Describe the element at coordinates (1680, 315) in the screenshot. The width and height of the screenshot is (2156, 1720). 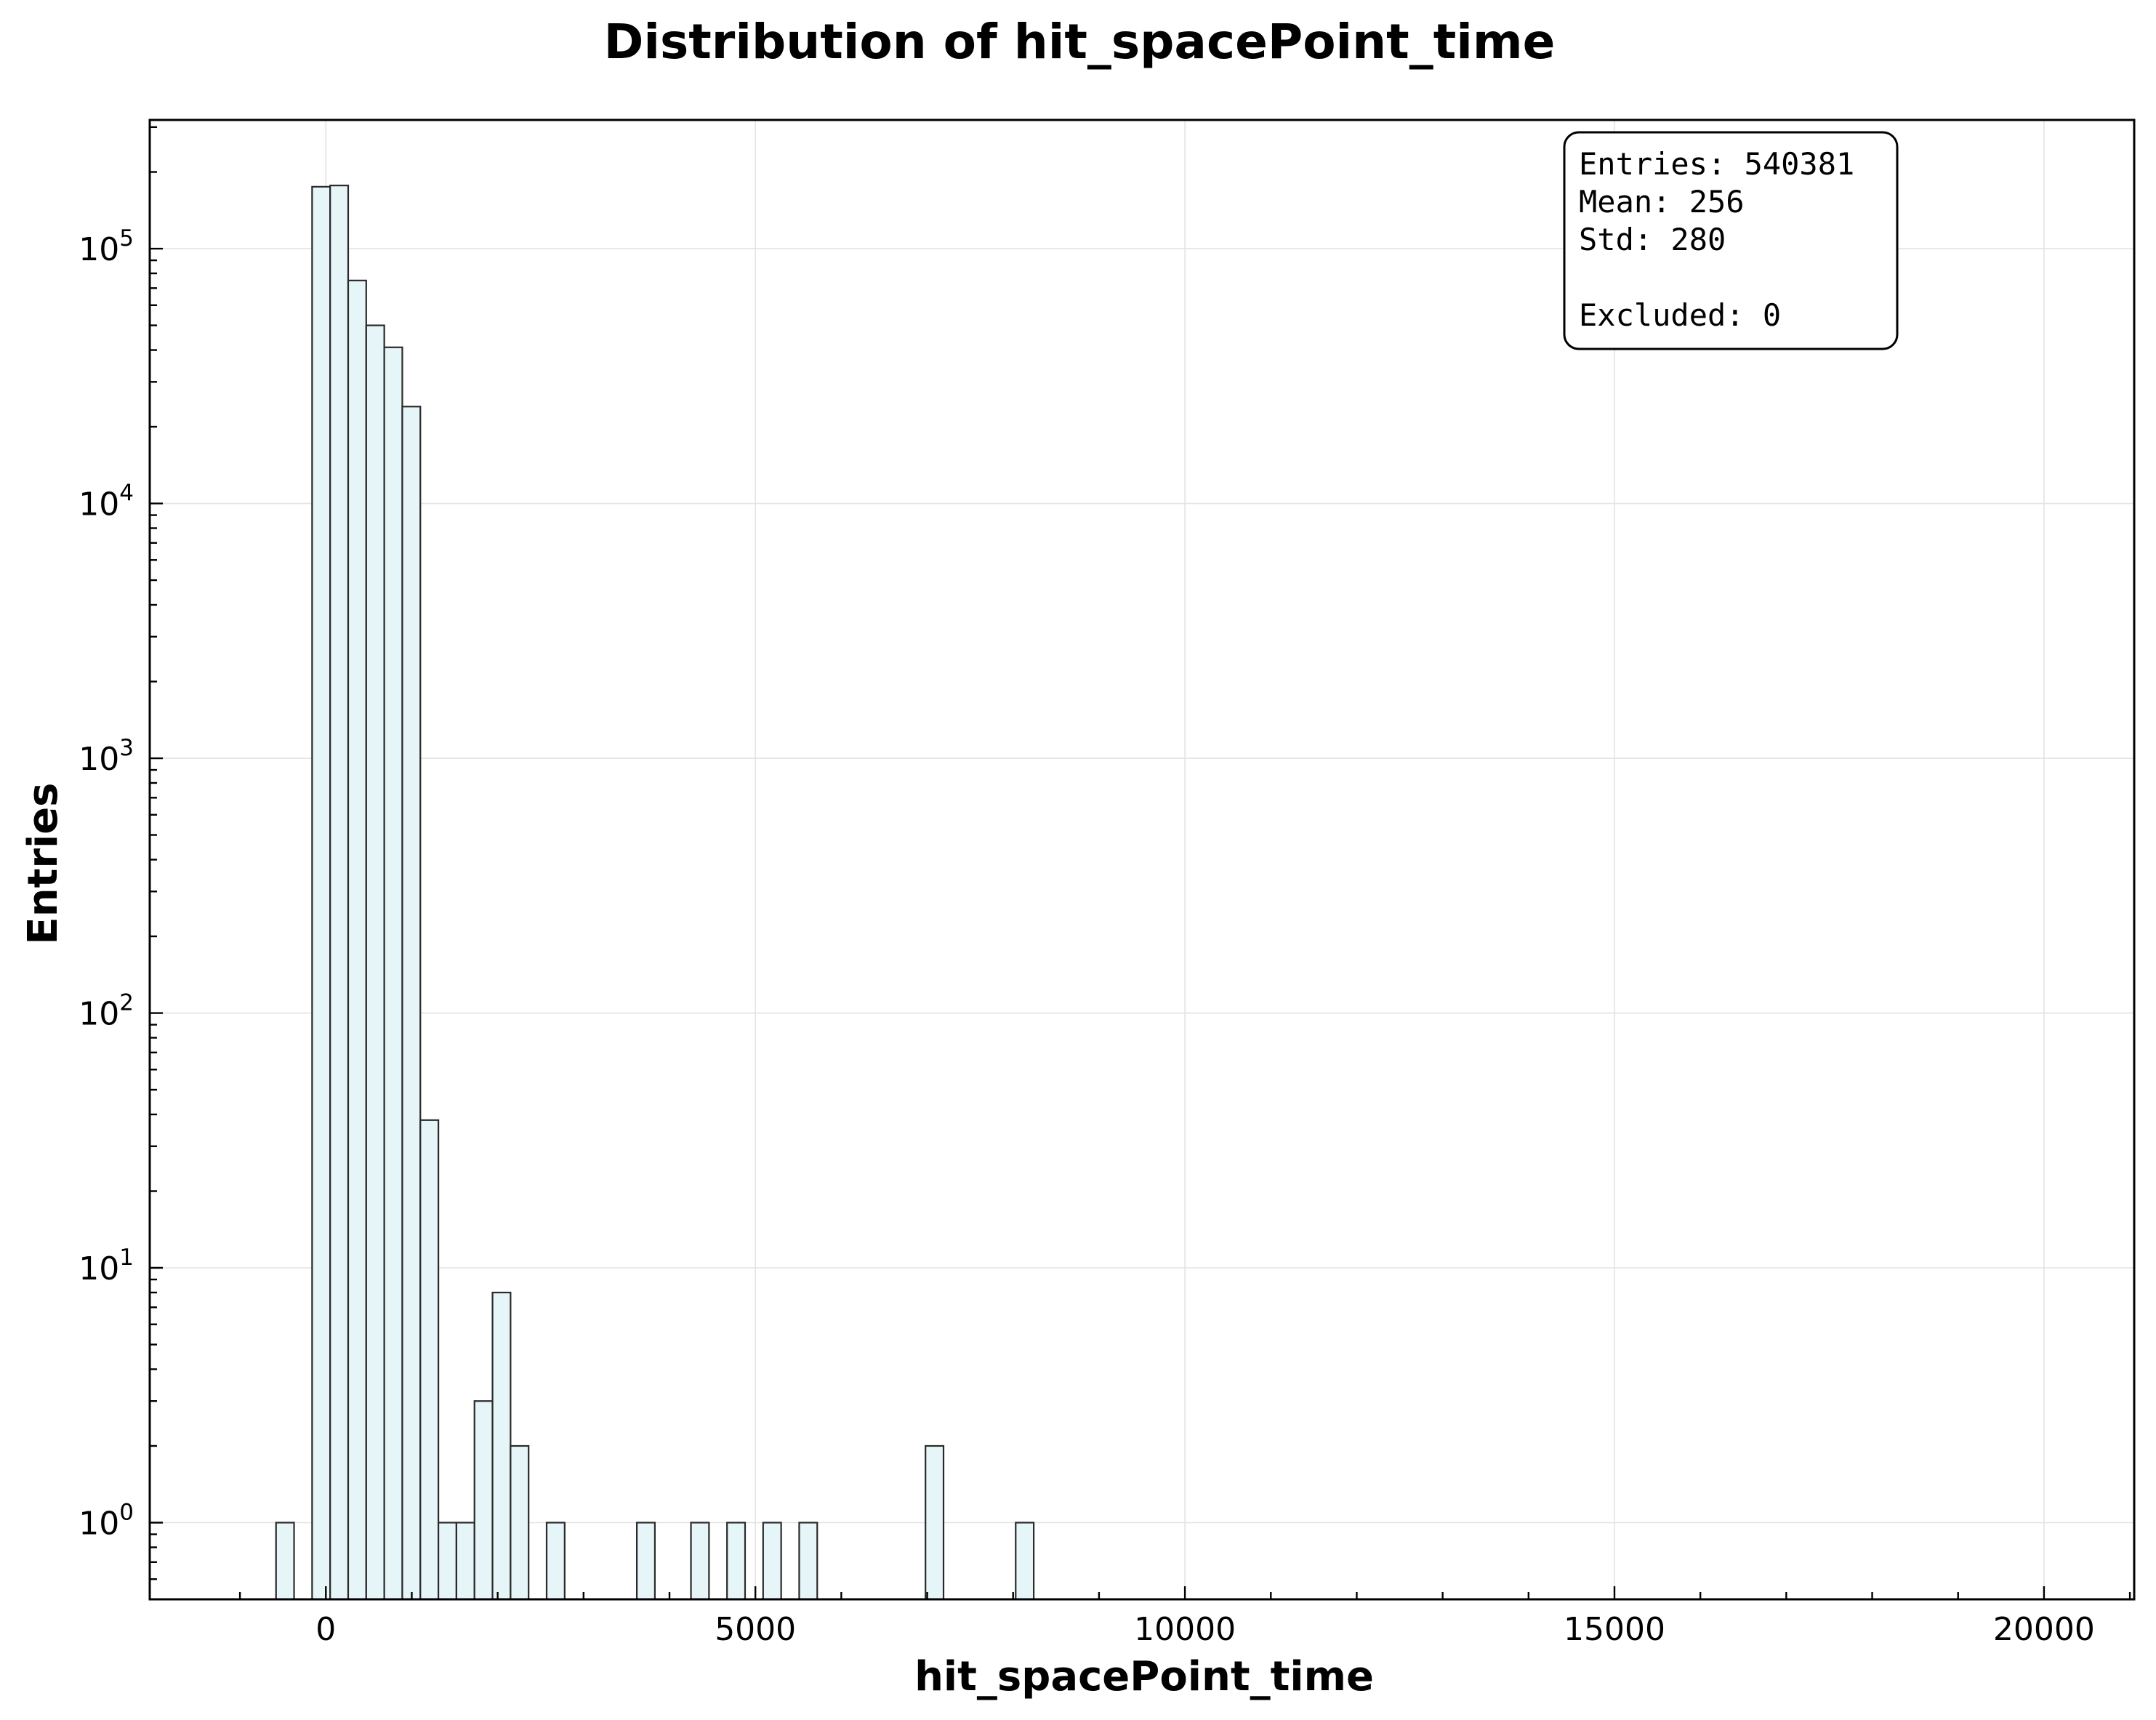
I see `stats-excluded: Excluded: 0` at that location.